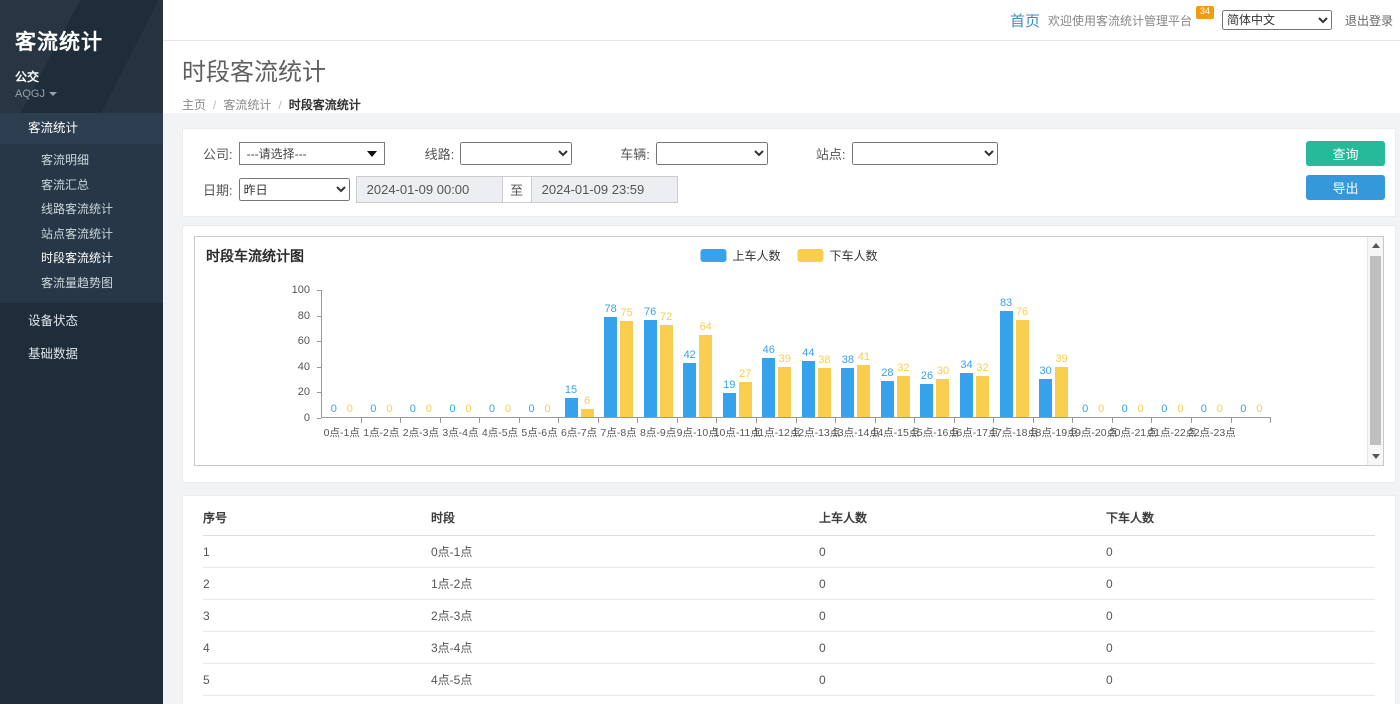 This screenshot has width=1400, height=704. What do you see at coordinates (53, 321) in the screenshot?
I see `sidebar-section: 设备状态` at bounding box center [53, 321].